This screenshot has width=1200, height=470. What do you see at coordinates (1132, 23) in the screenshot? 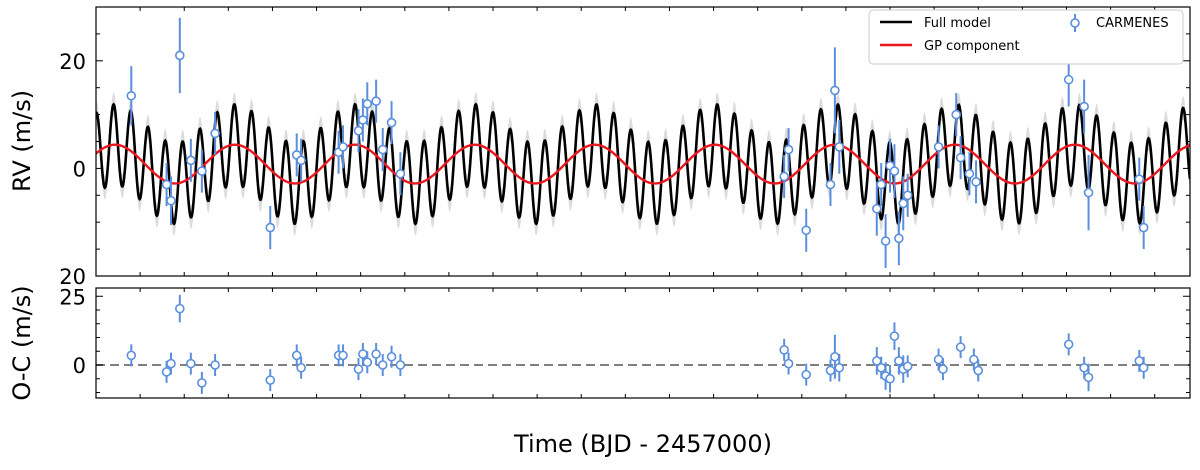
I see `legend-carmenes-label: CARMENES` at bounding box center [1132, 23].